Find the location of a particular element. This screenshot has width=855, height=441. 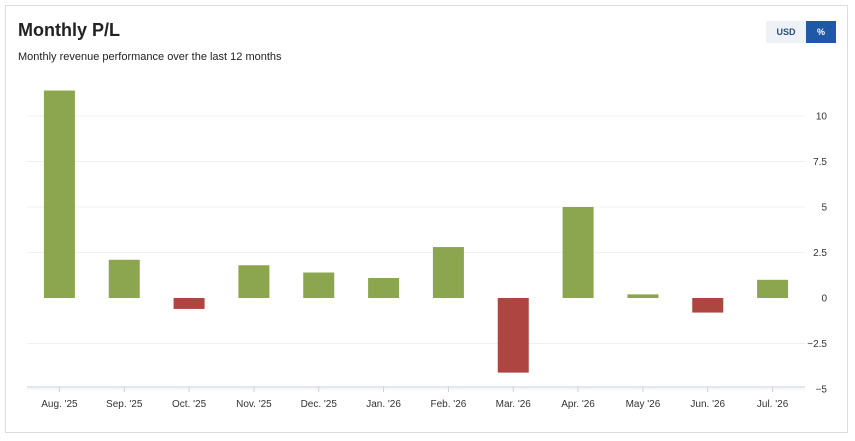

y-tick-label: 0 is located at coordinates (824, 299).